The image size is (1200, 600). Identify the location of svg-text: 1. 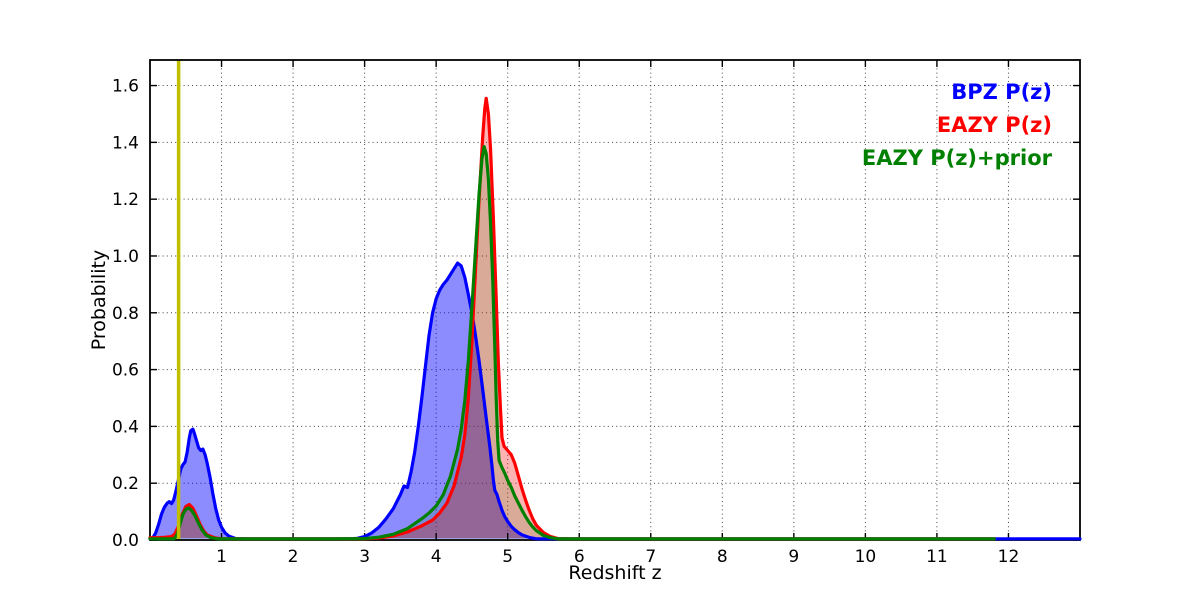
(221, 557).